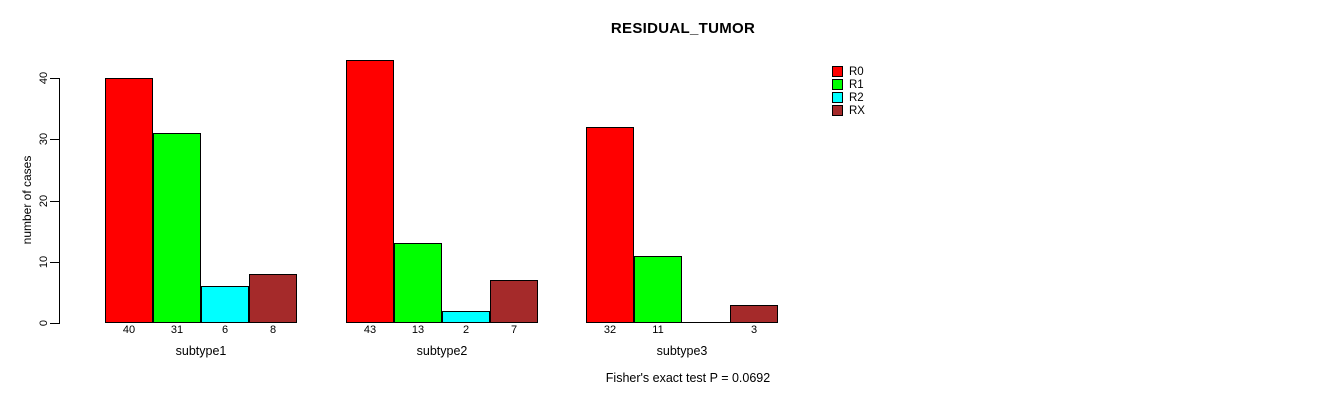 The height and width of the screenshot is (400, 1340). I want to click on bar-R0-subtype2, so click(370, 191).